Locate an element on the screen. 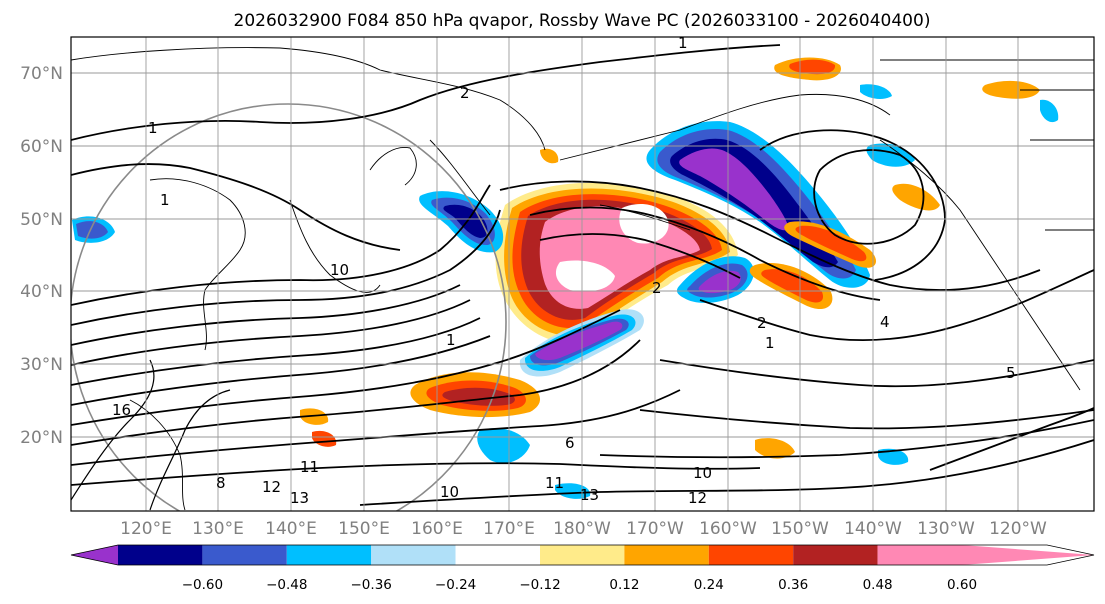  coast-korea-japan is located at coordinates (335, 246).